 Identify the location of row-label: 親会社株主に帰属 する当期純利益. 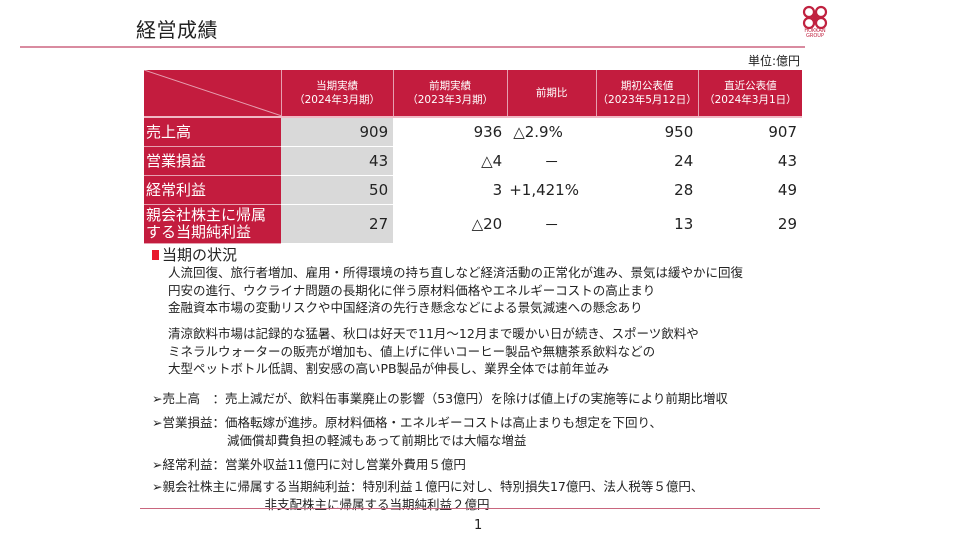
(213, 224).